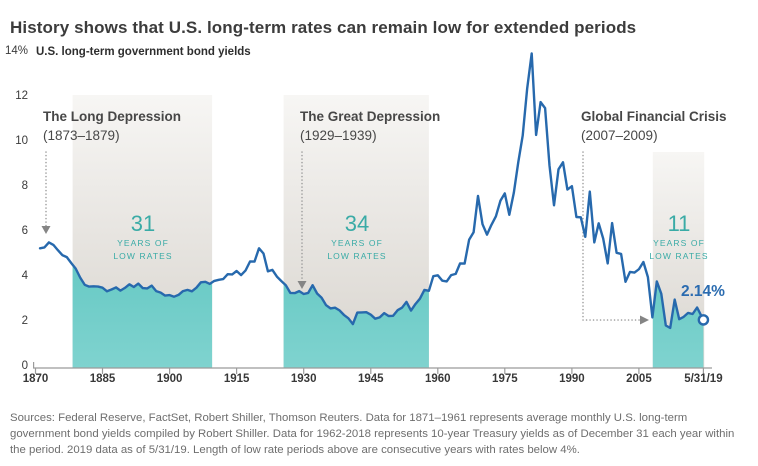  I want to click on badge-number: 11, so click(679, 223).